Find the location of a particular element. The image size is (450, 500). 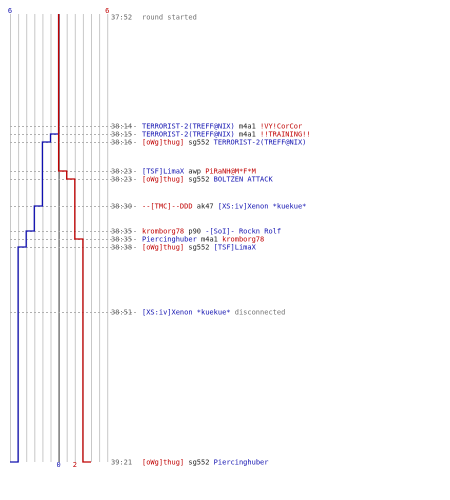

event-segment: --[TMC]--DDD is located at coordinates (167, 207).